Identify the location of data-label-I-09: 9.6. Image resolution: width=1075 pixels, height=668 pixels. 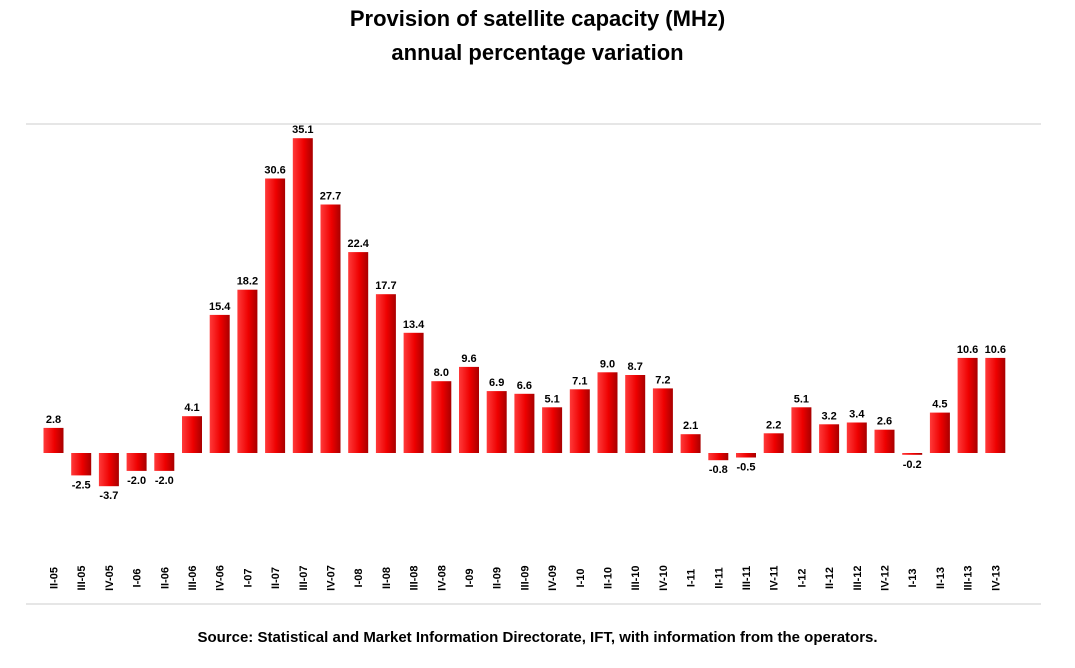
(468, 359).